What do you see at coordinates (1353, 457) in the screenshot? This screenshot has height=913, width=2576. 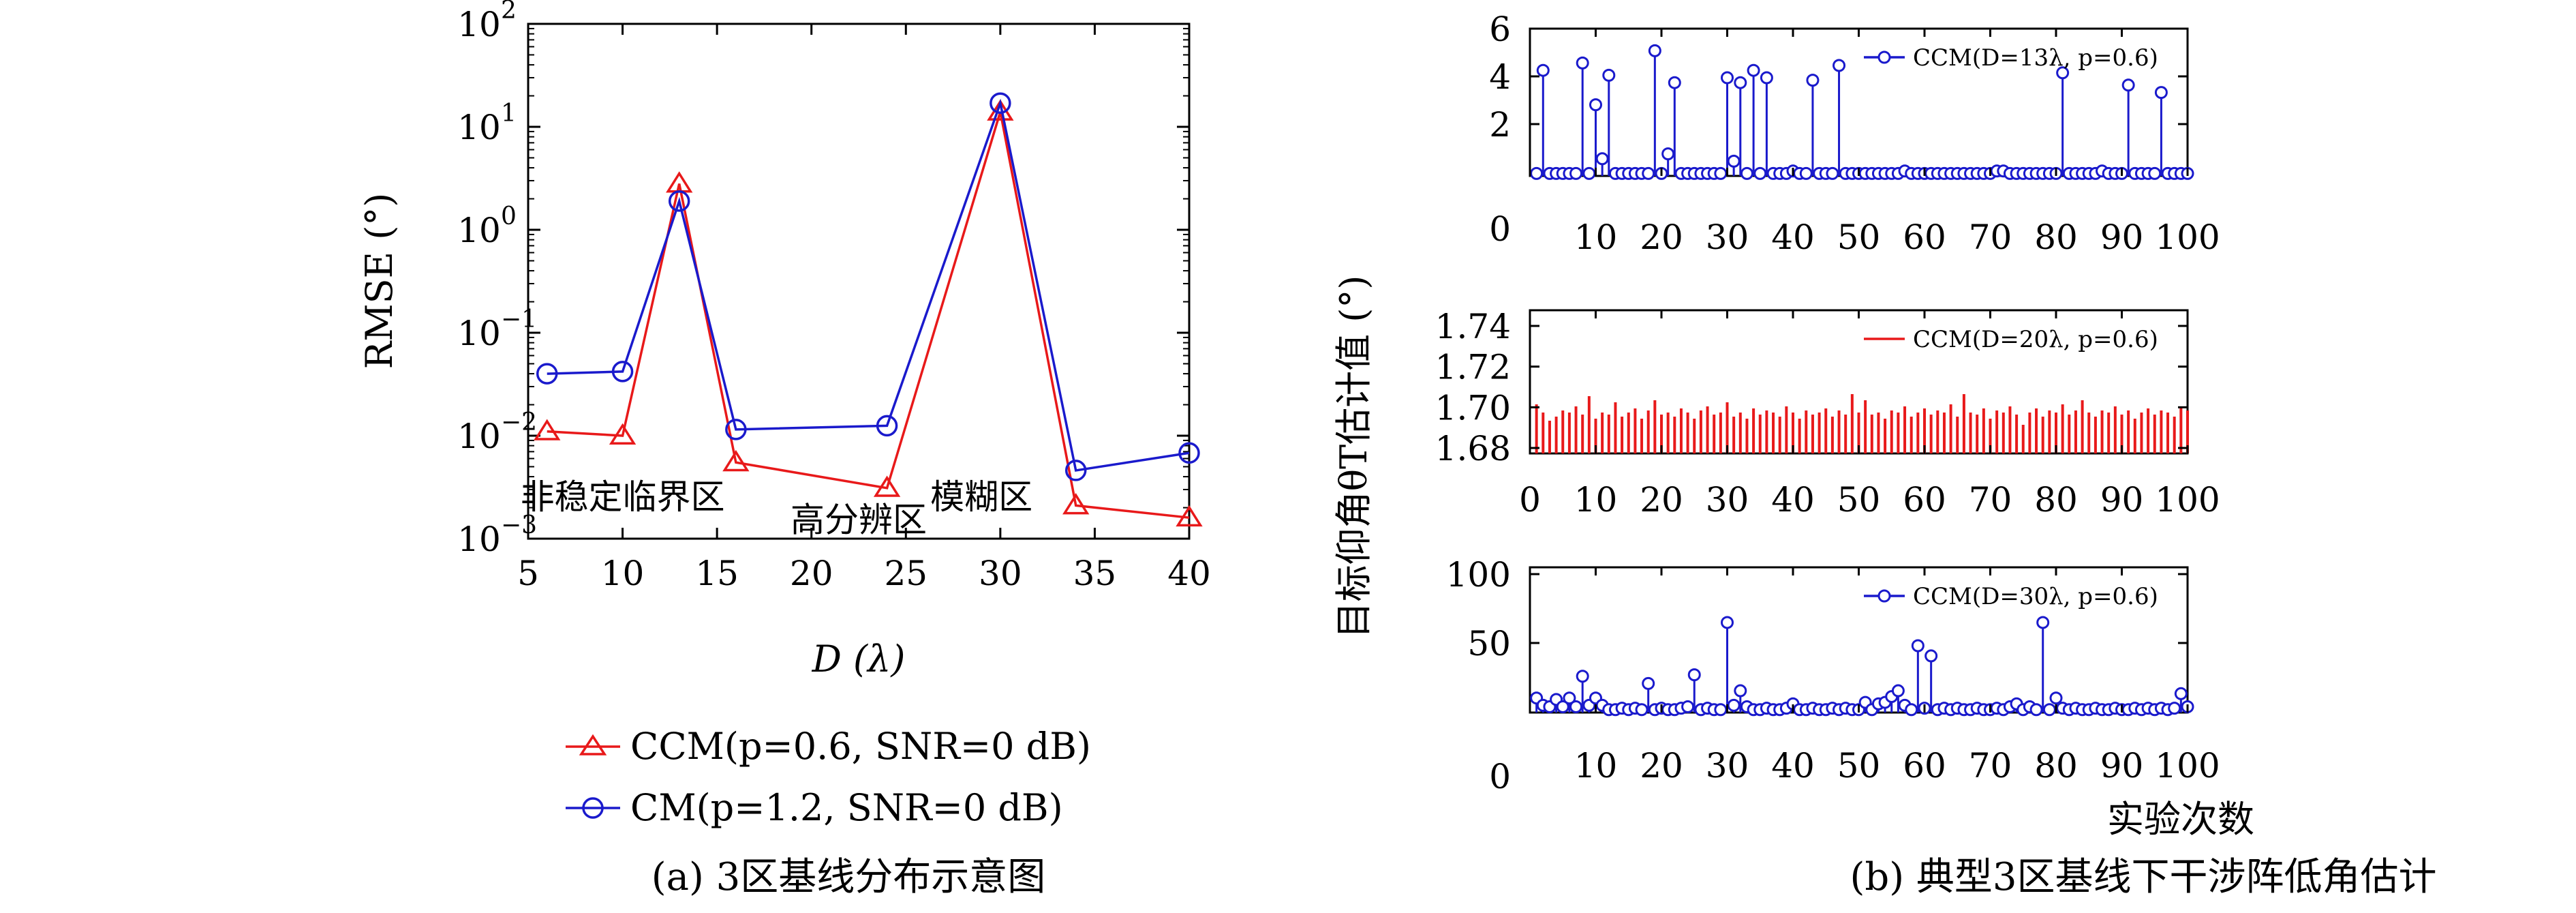 I see `y-axis-label-b: 目标仰角θT估计值 (°)` at bounding box center [1353, 457].